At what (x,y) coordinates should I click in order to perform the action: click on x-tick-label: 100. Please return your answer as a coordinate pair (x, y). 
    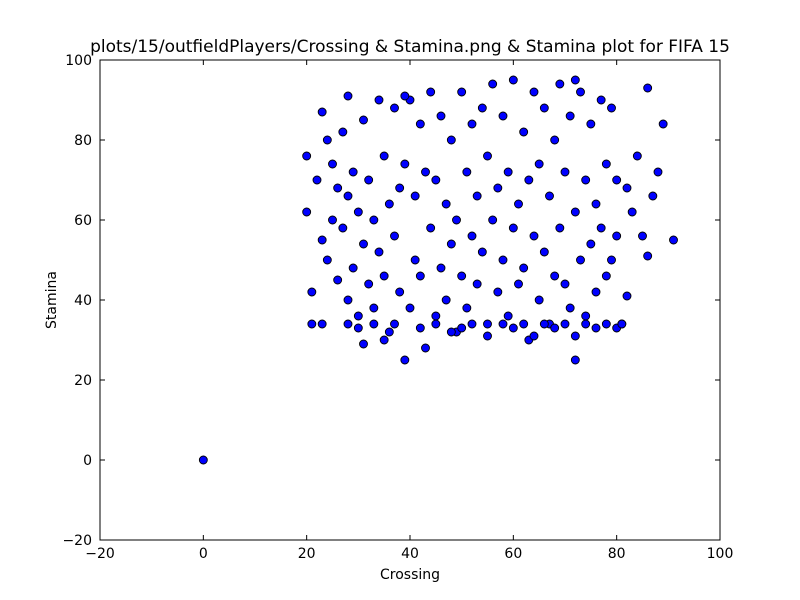
    Looking at the image, I should click on (720, 554).